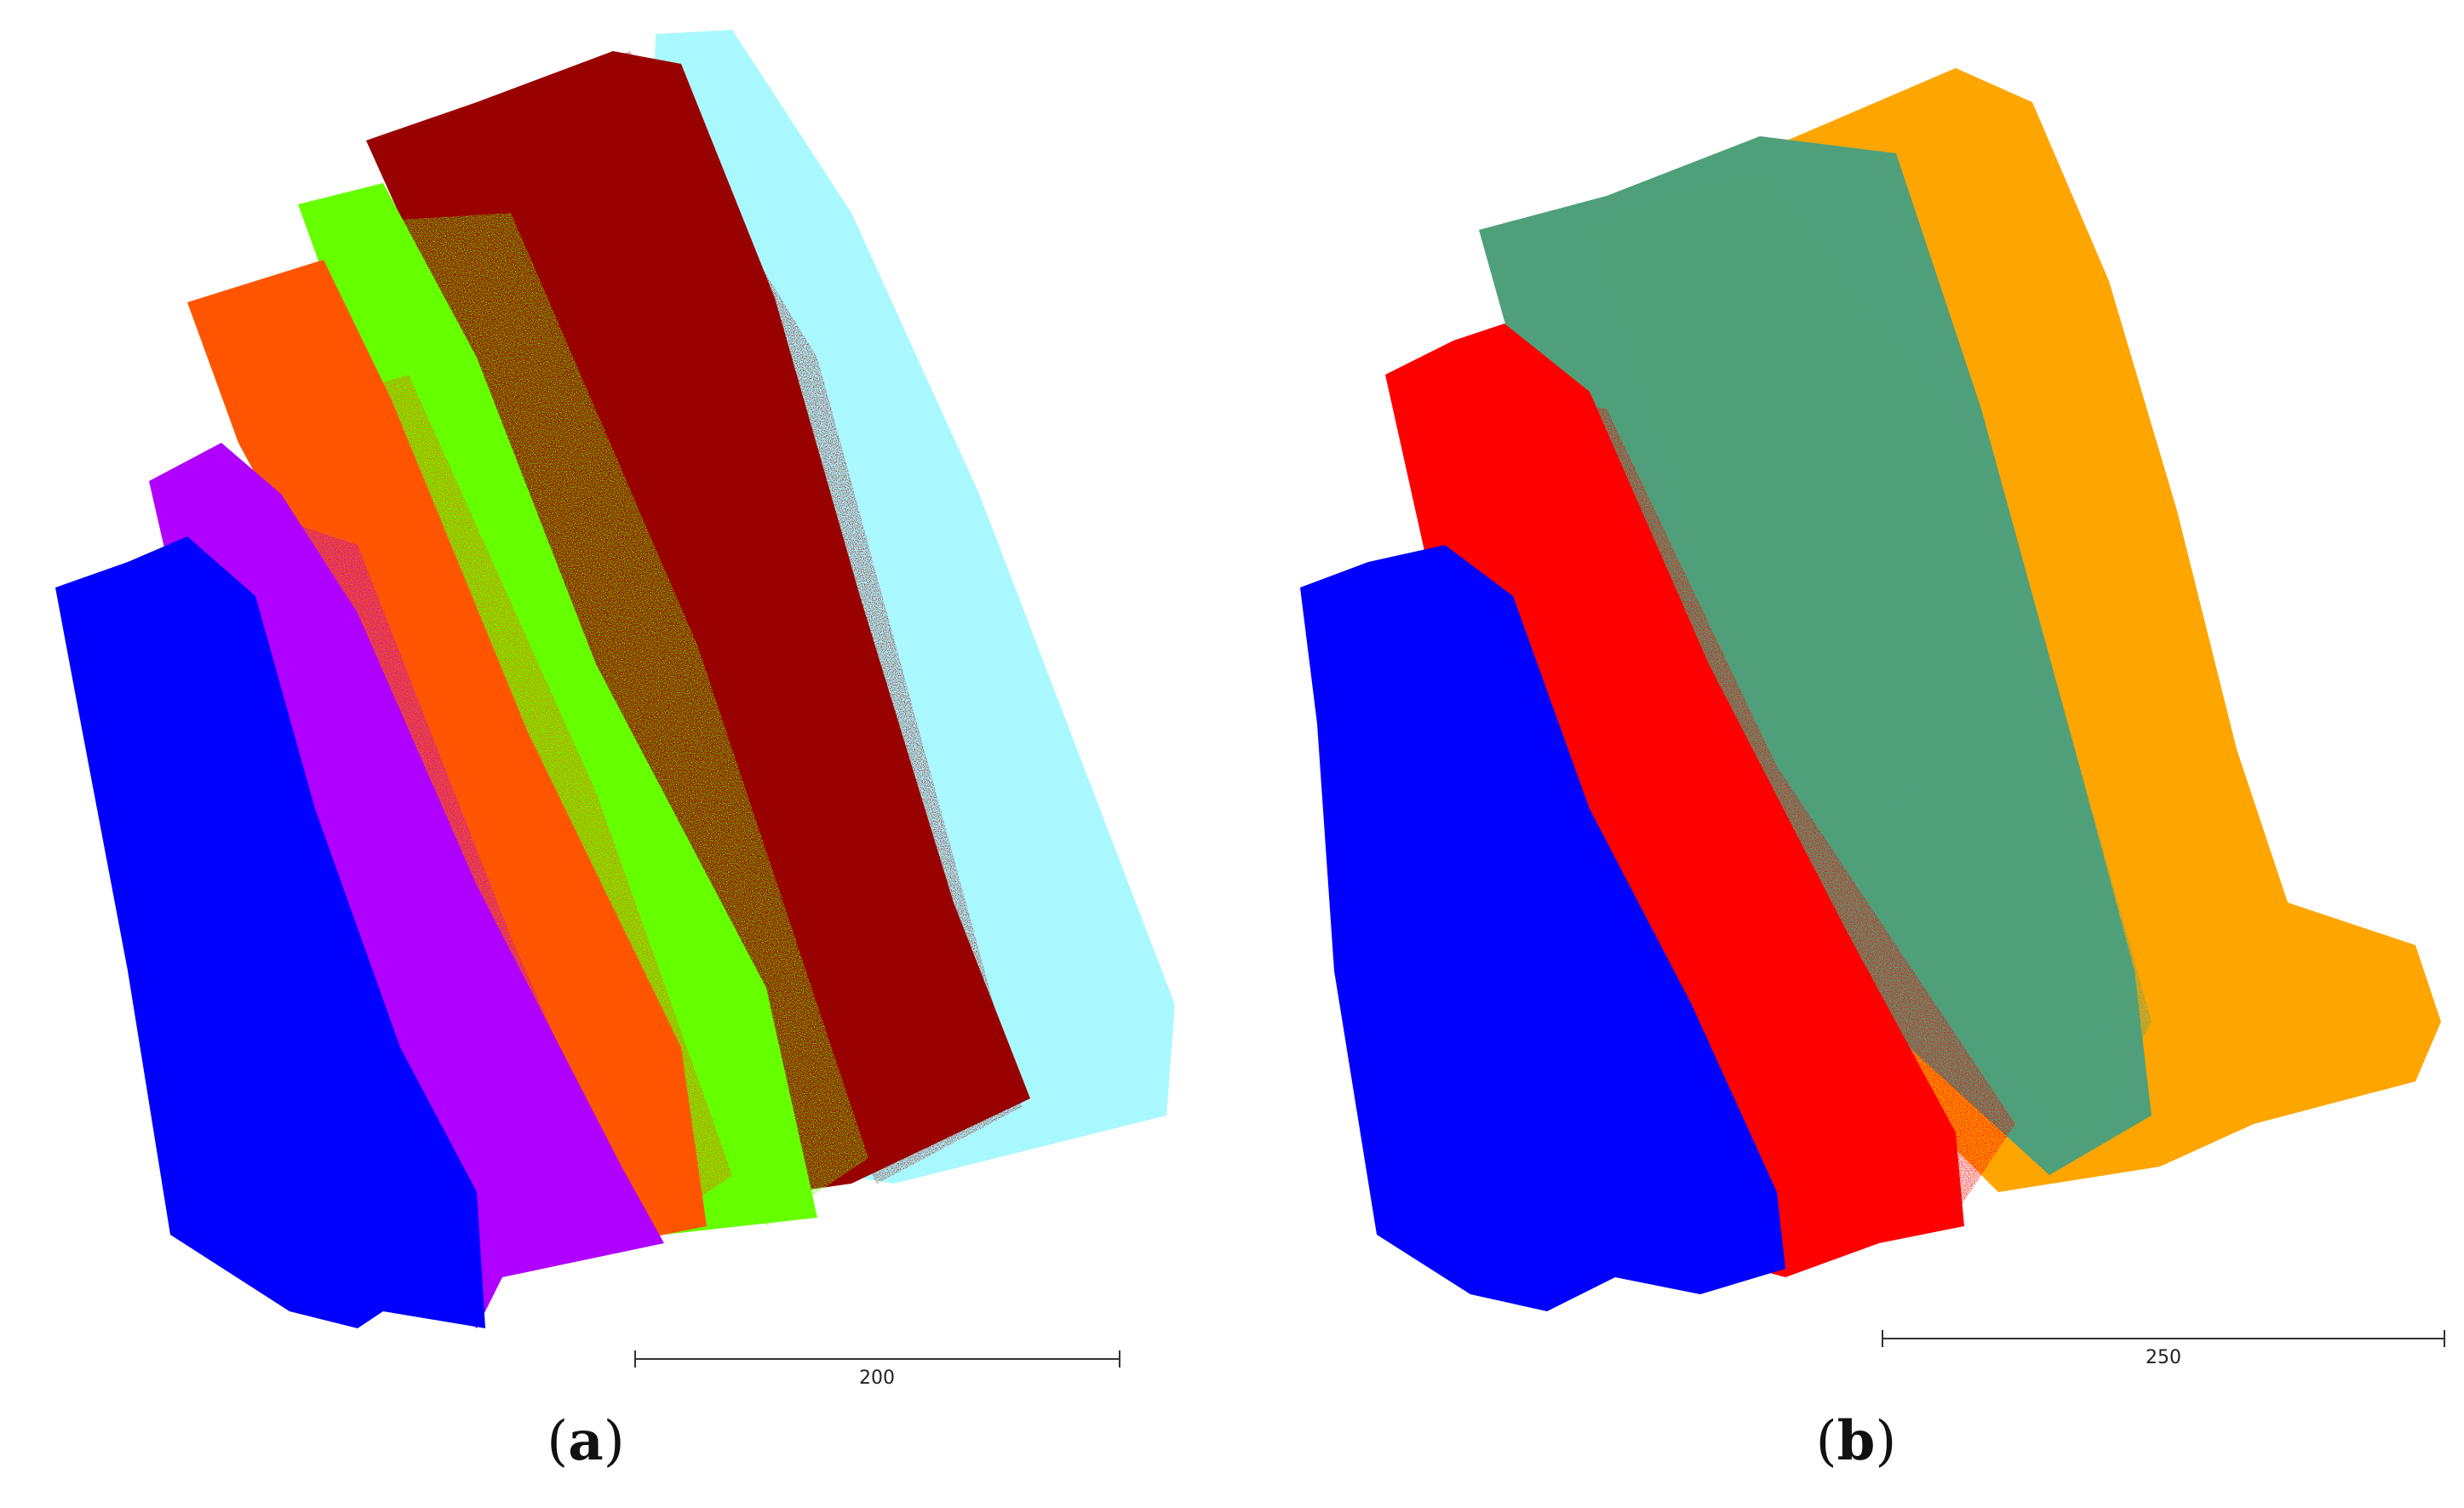 The width and height of the screenshot is (2464, 1508). Describe the element at coordinates (877, 1359) in the screenshot. I see `scale-bar-a` at that location.